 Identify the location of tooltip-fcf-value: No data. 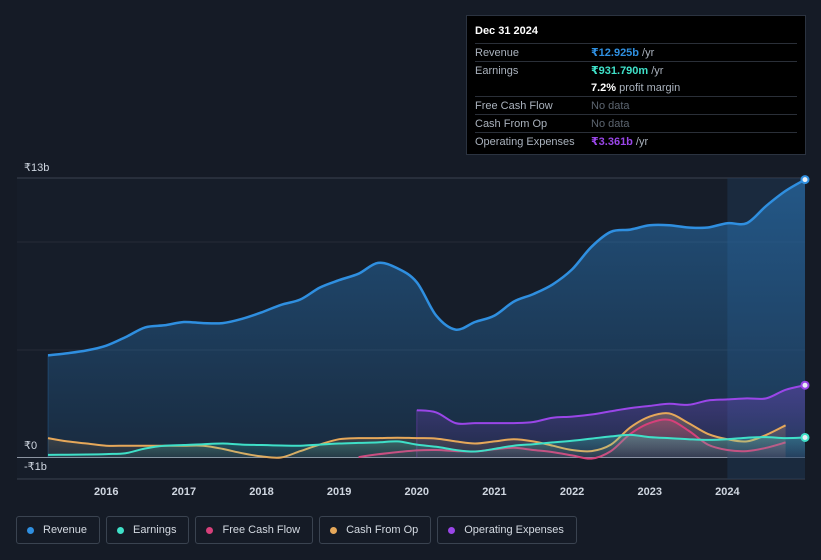
(610, 105).